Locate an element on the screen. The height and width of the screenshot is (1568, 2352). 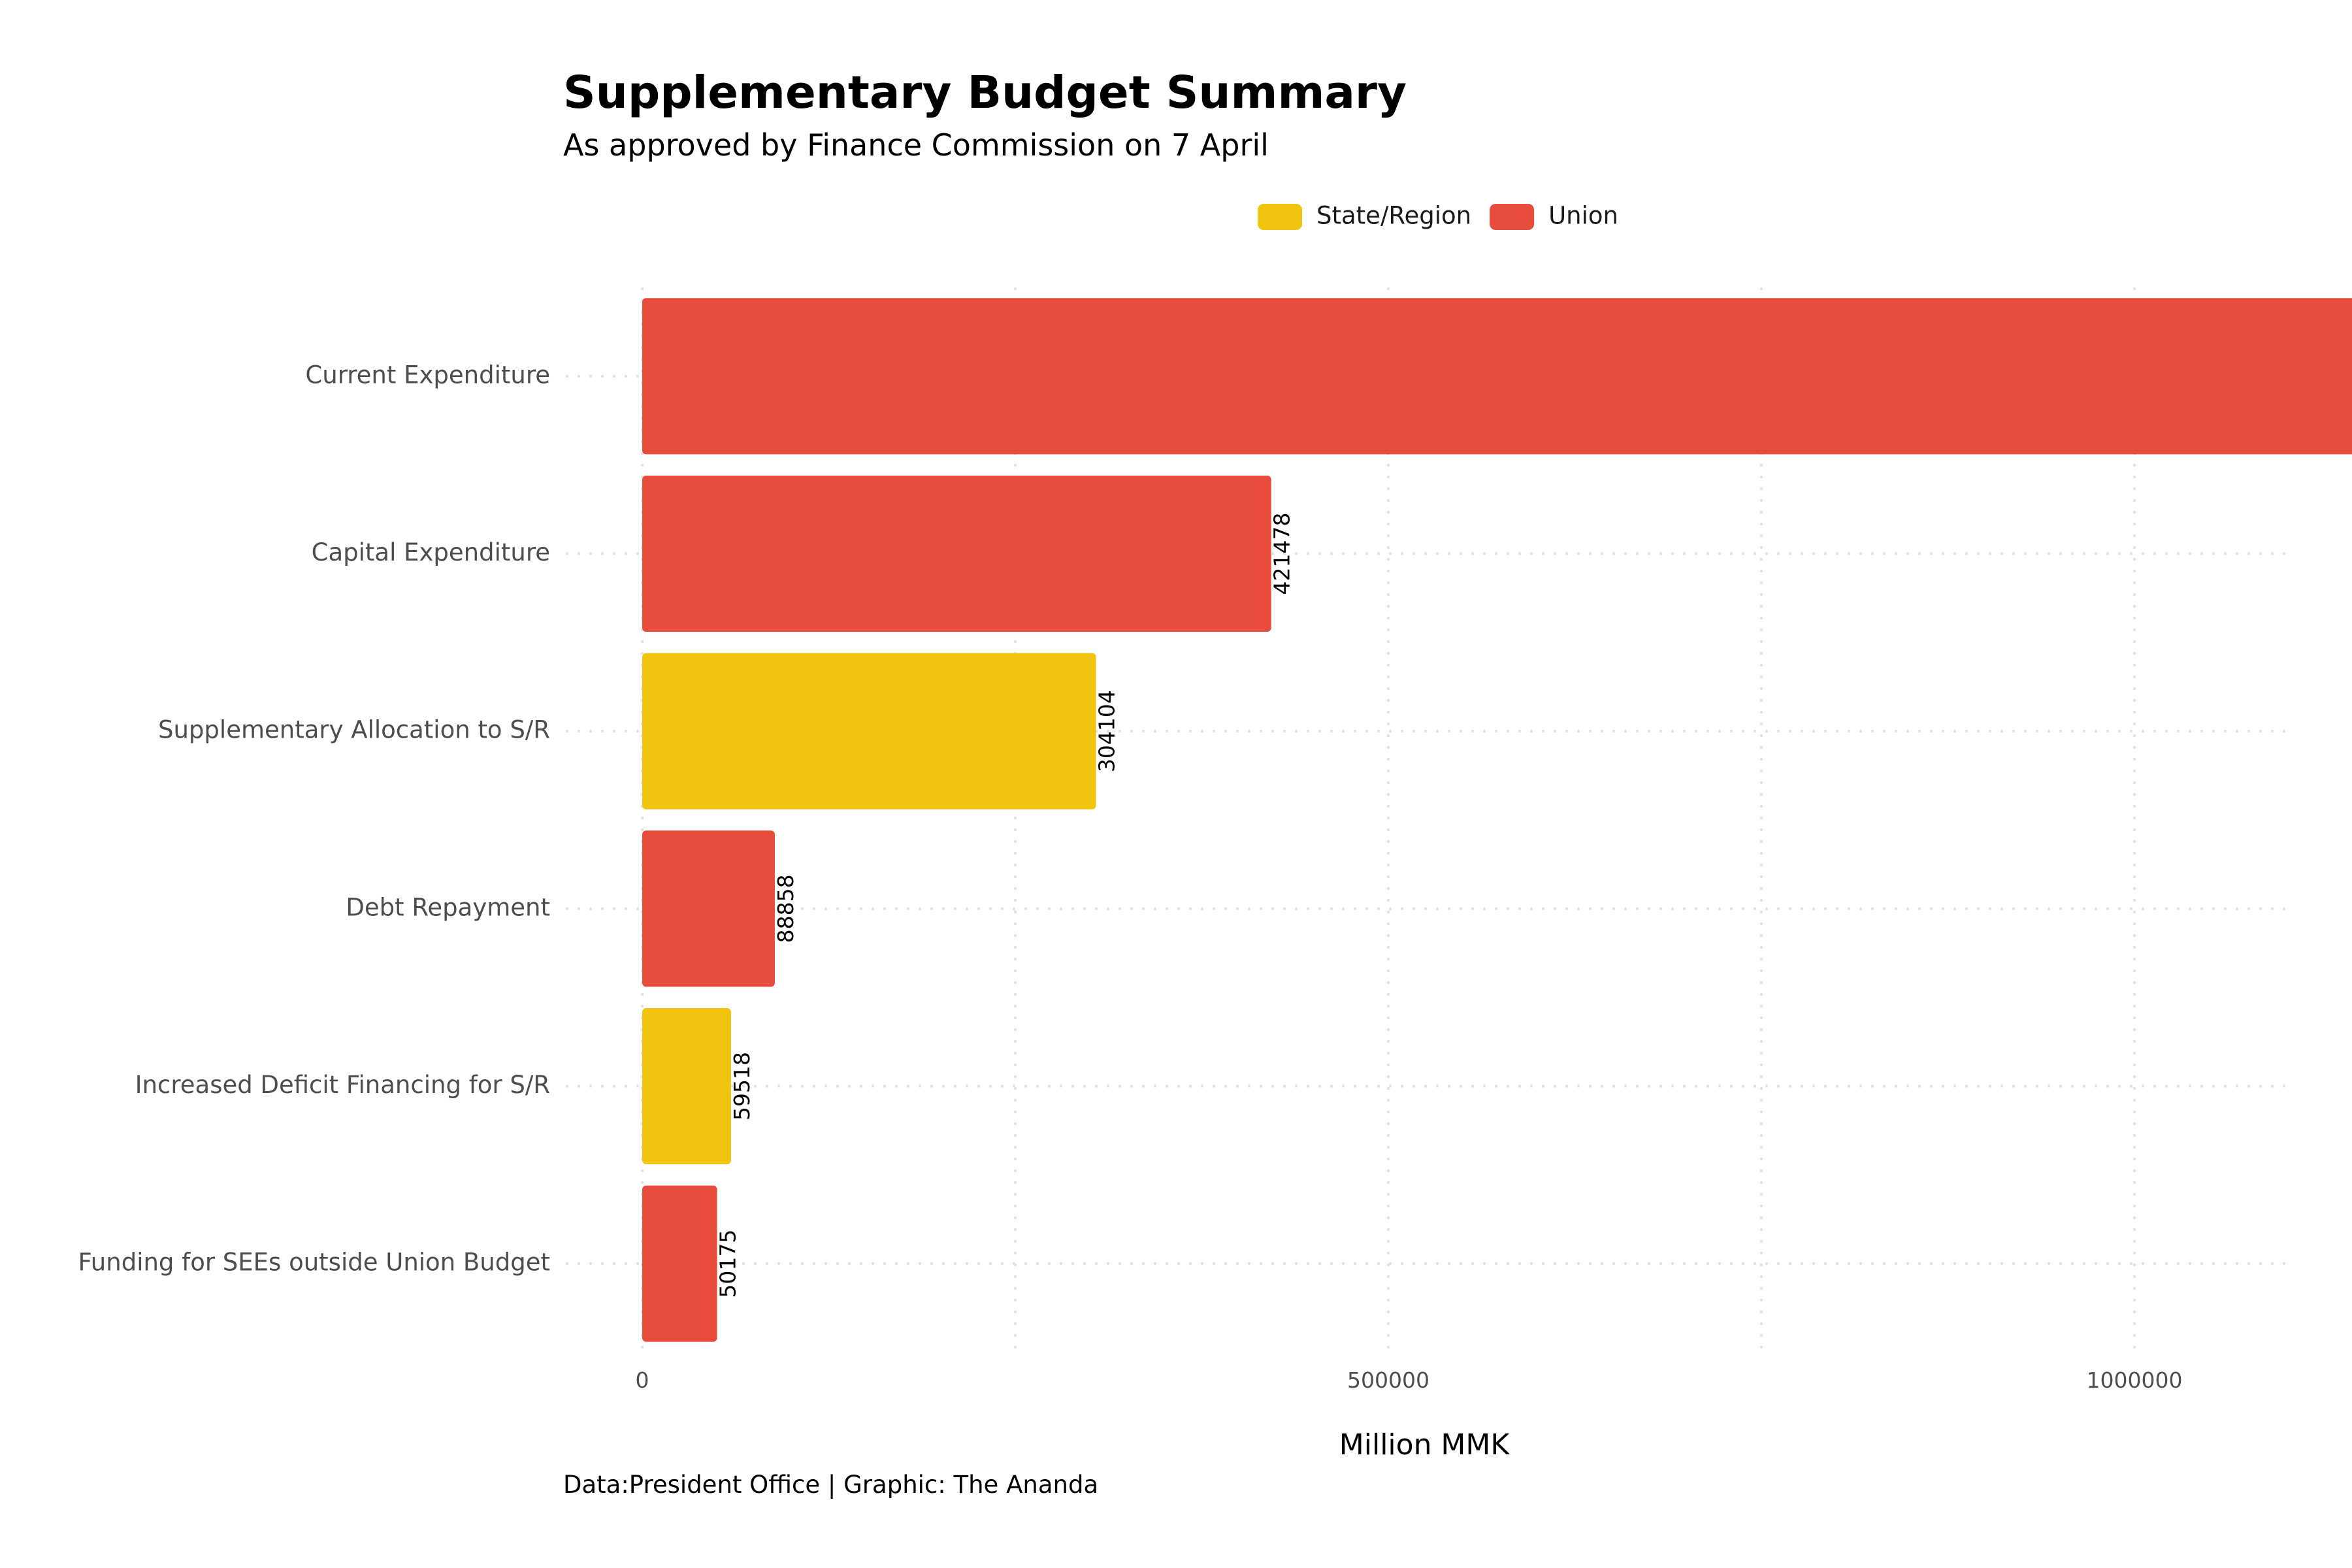
bar-funding-for-sees-outside-union-budget is located at coordinates (679, 1263).